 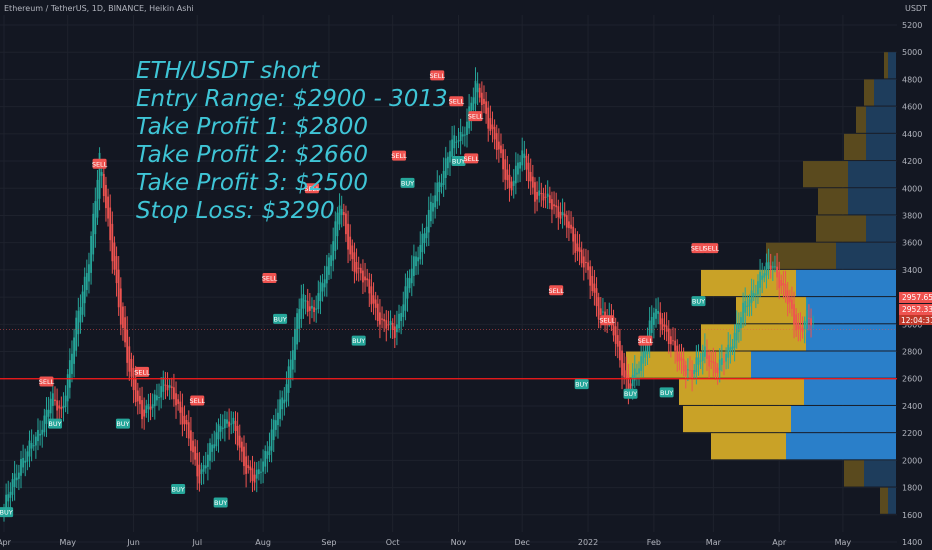 I want to click on buy-signal: BUY, so click(x=407, y=182).